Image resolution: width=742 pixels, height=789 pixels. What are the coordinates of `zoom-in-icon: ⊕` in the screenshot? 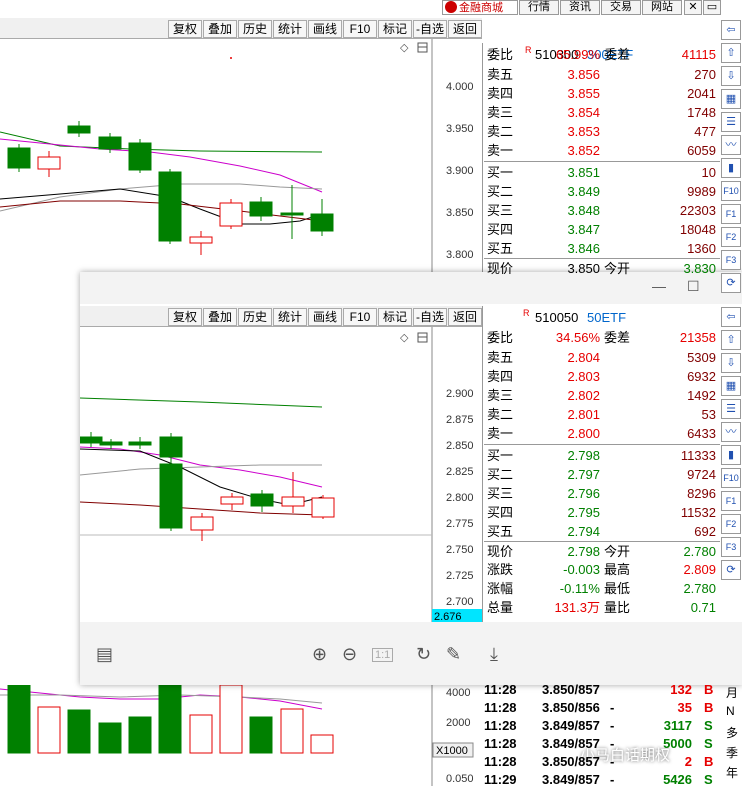 It's located at (320, 654).